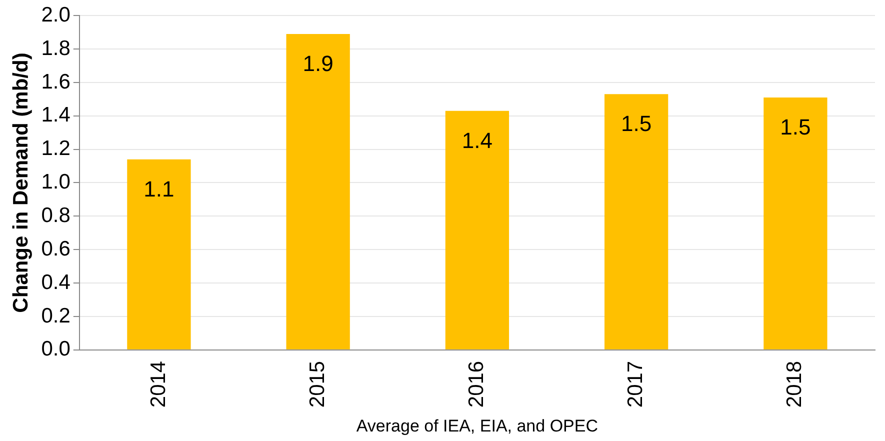 The height and width of the screenshot is (441, 885). I want to click on y-tick-label: 0.6, so click(55, 248).